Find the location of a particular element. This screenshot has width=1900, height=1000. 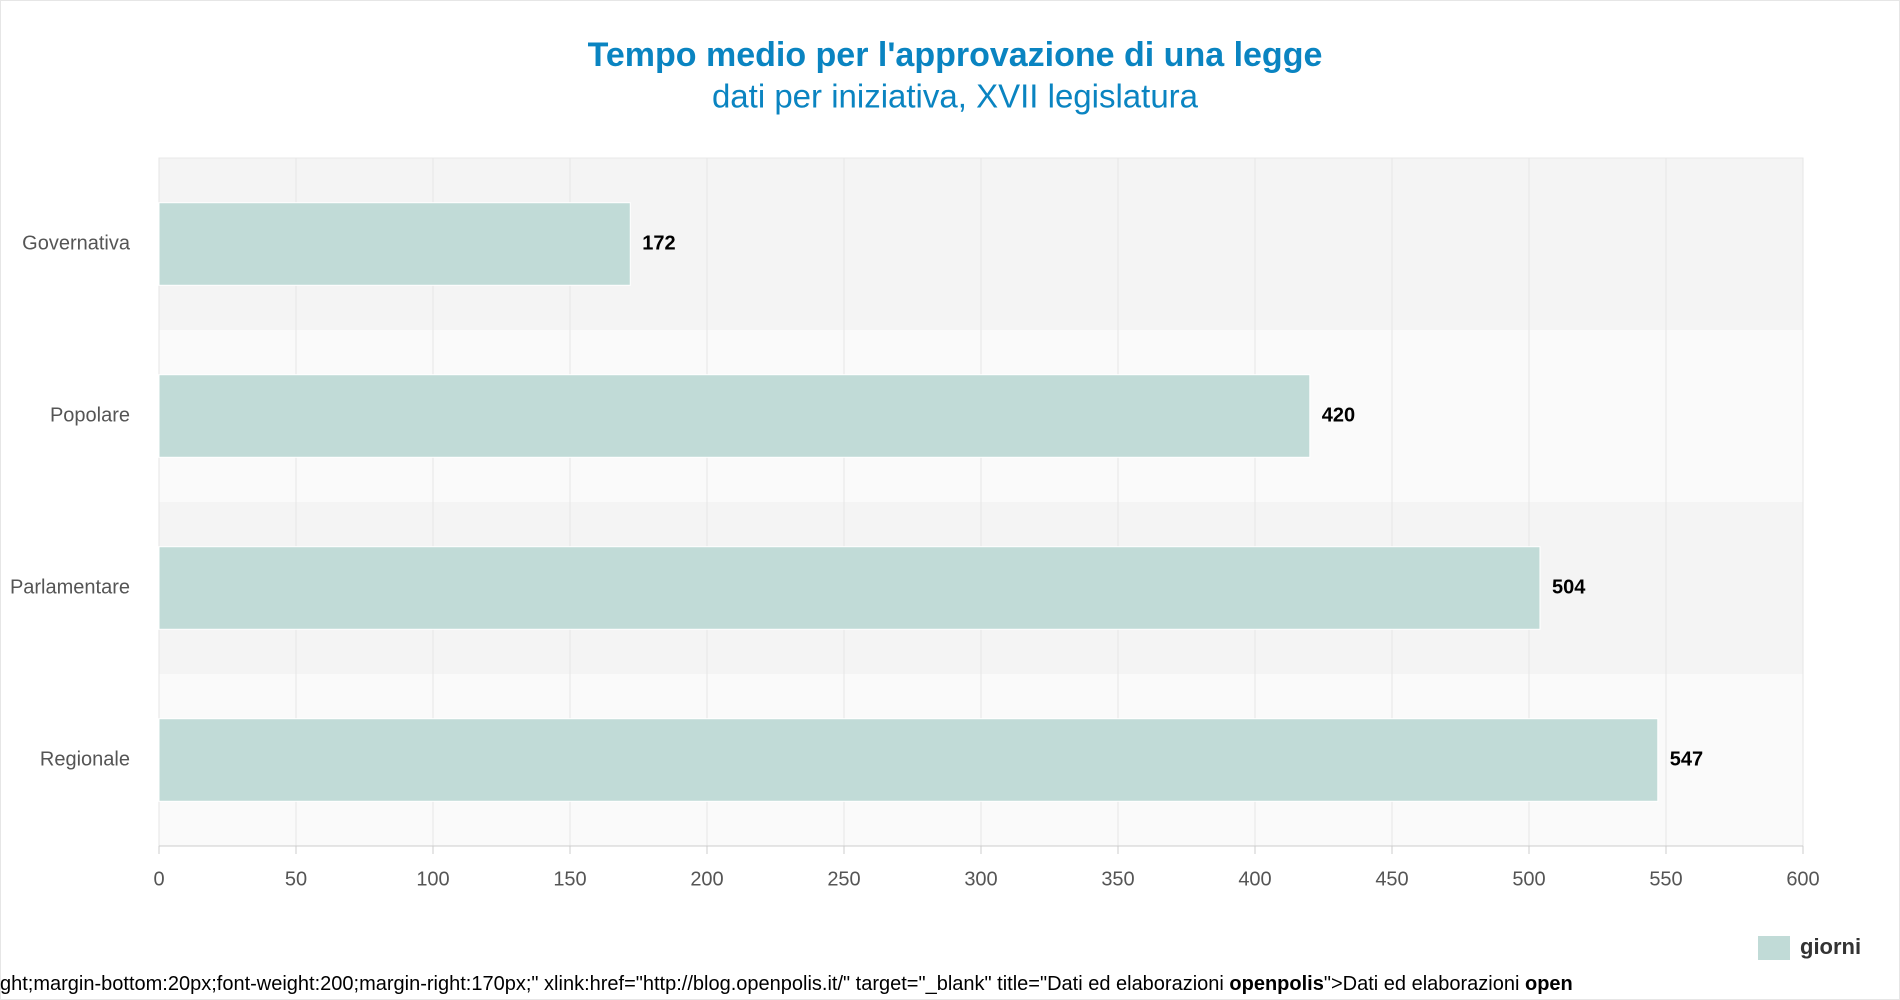

value-label: 504 is located at coordinates (1569, 587).